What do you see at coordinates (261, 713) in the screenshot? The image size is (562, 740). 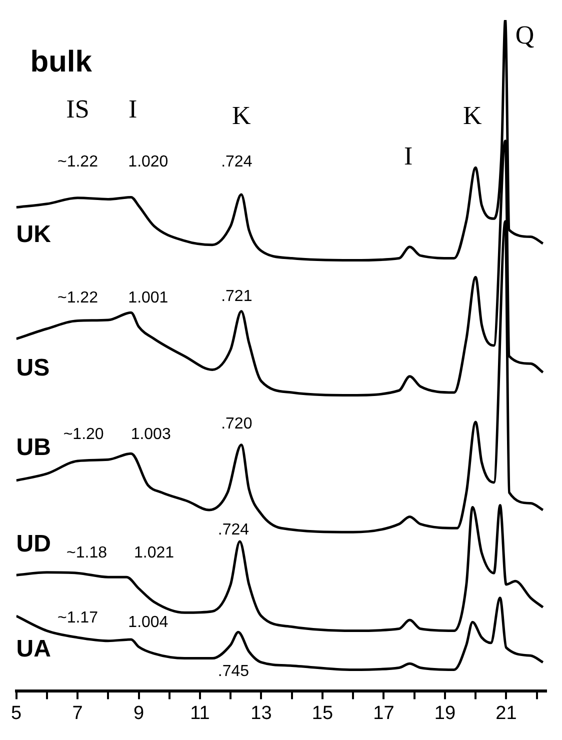 I see `x-tick-label: 13` at bounding box center [261, 713].